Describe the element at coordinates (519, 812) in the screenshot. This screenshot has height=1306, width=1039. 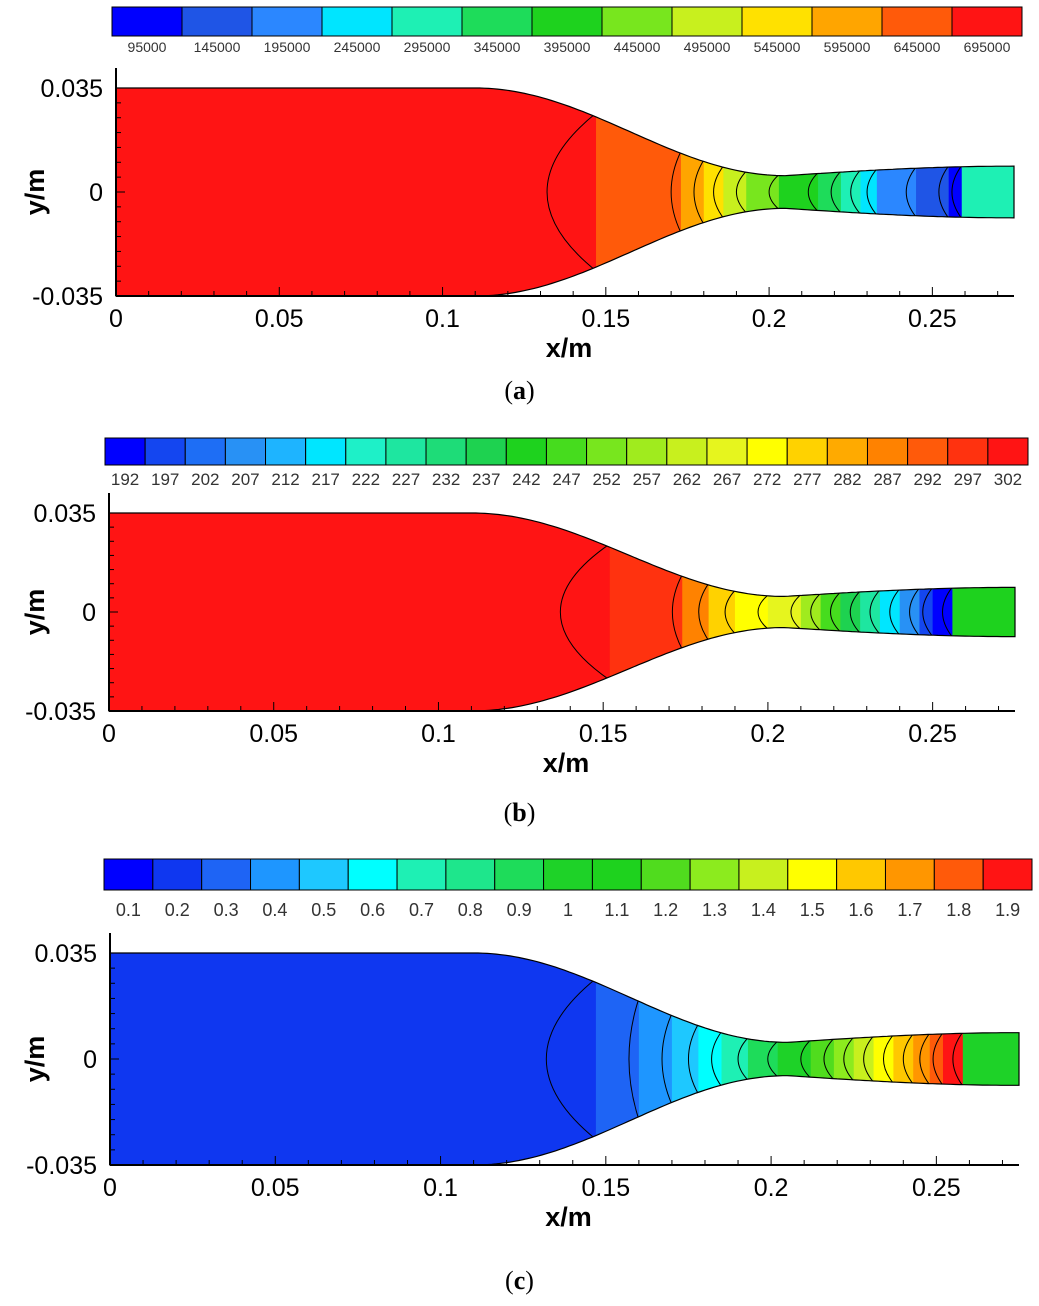
I see `caption-b: (b)` at that location.